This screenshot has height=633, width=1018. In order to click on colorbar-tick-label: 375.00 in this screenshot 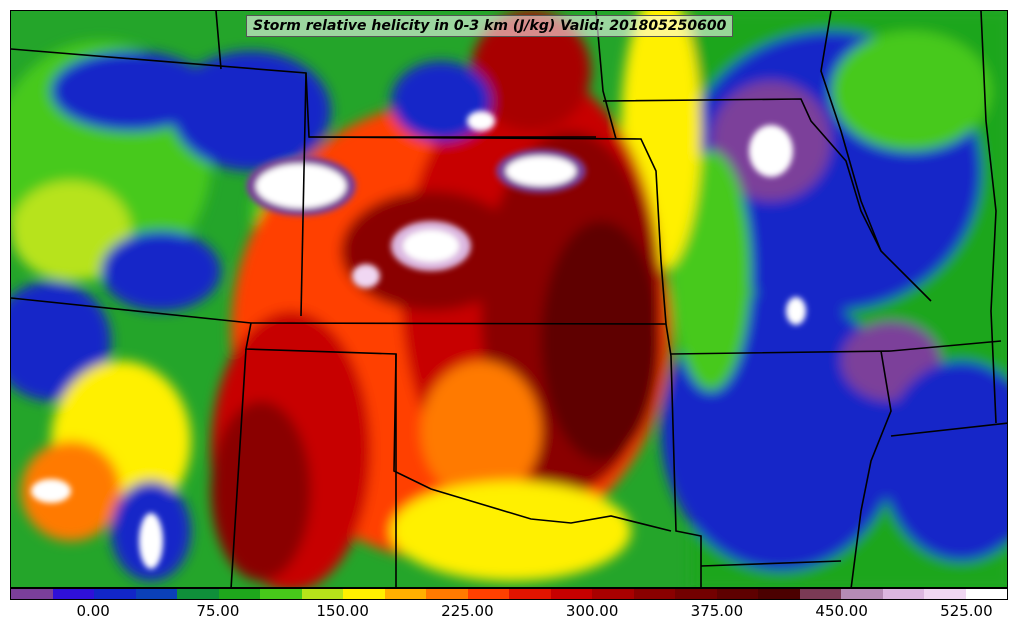, I will do `click(717, 611)`.